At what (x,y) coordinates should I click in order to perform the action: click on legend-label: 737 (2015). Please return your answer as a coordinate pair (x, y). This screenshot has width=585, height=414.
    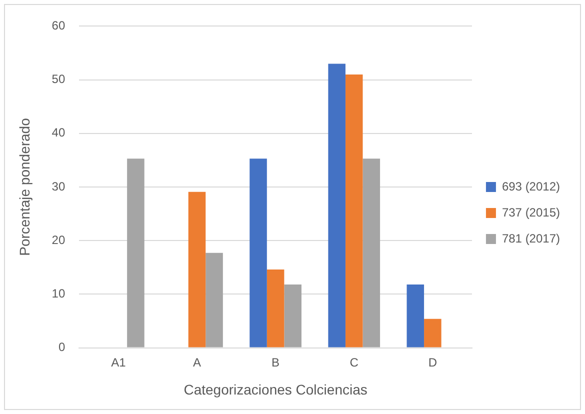
    Looking at the image, I should click on (531, 212).